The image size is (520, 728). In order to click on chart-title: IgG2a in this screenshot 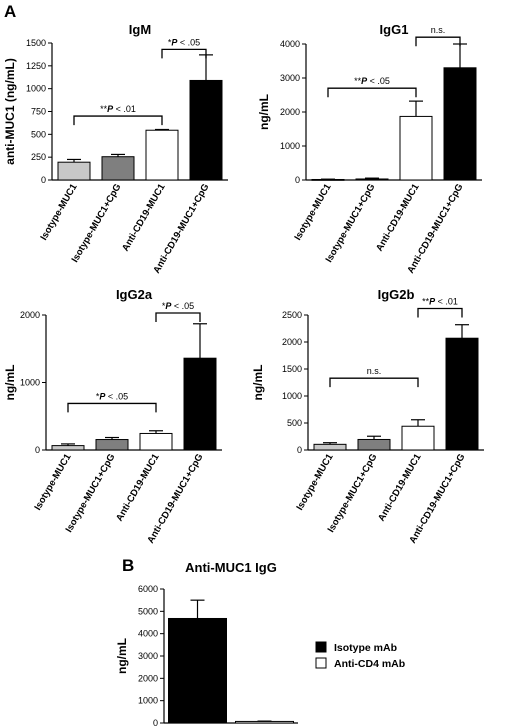, I will do `click(134, 294)`.